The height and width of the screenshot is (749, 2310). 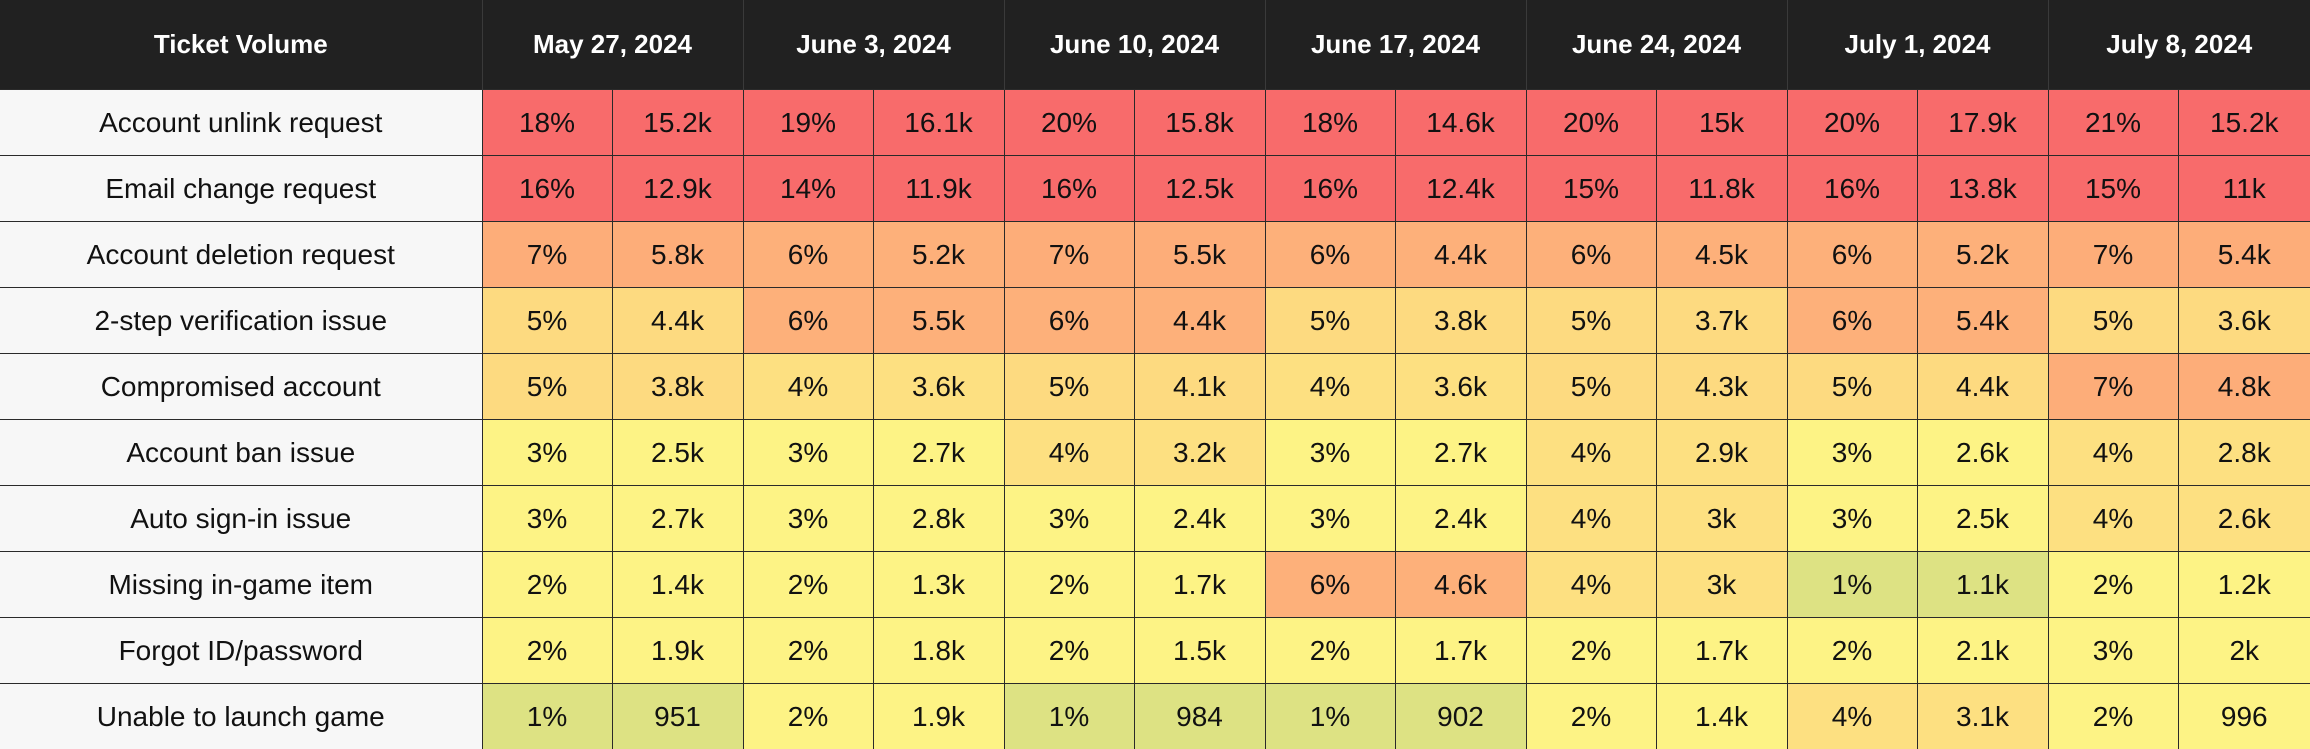 What do you see at coordinates (938, 188) in the screenshot?
I see `count-cell: 11.9k` at bounding box center [938, 188].